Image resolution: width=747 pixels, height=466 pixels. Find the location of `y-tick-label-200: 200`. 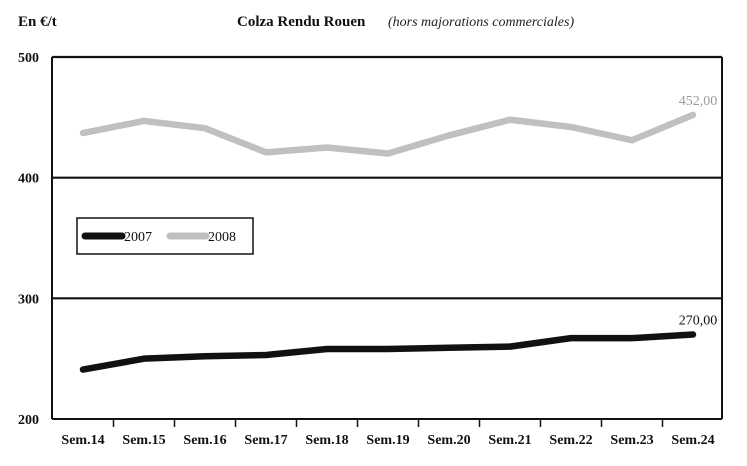

y-tick-label-200: 200 is located at coordinates (28, 420).